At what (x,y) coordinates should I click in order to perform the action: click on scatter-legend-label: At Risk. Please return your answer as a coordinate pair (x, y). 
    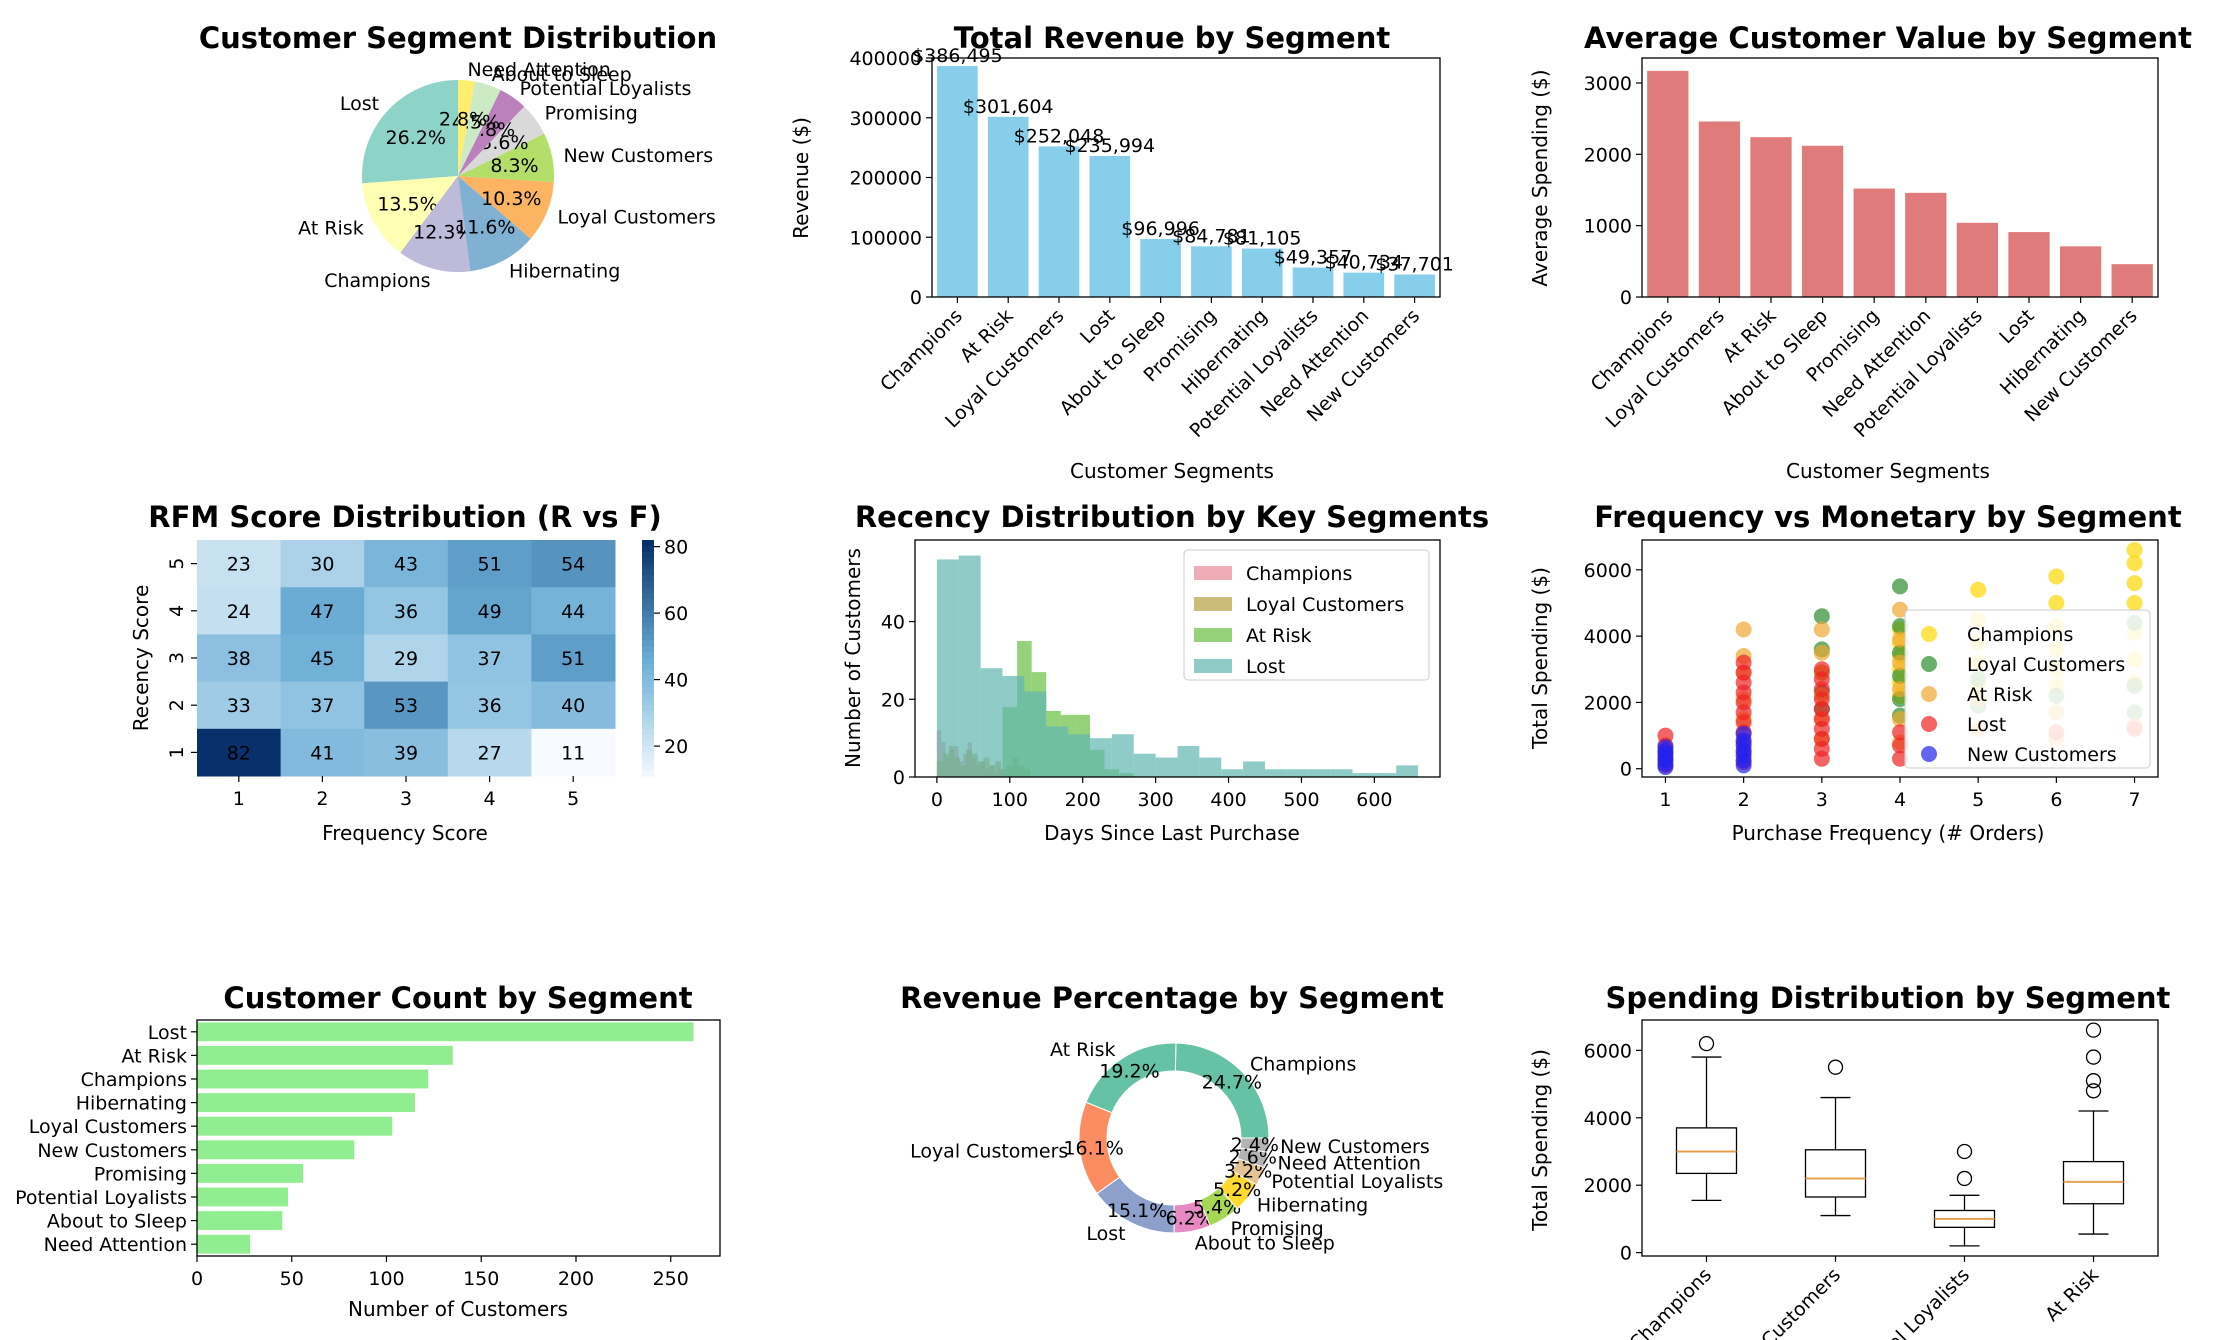
    Looking at the image, I should click on (2000, 695).